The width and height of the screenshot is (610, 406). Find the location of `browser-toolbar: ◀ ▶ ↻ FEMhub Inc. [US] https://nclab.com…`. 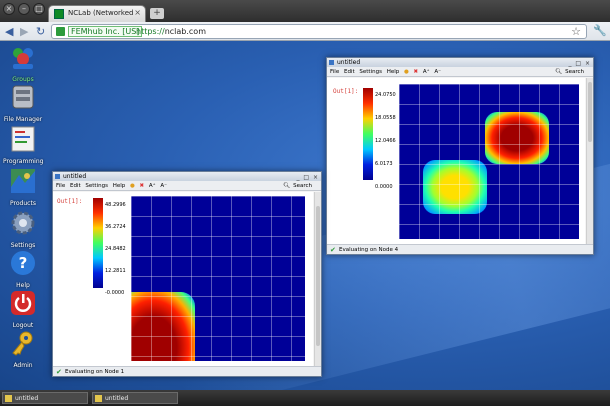

browser-toolbar: ◀ ▶ ↻ FEMhub Inc. [US] https://nclab.com… is located at coordinates (305, 31).